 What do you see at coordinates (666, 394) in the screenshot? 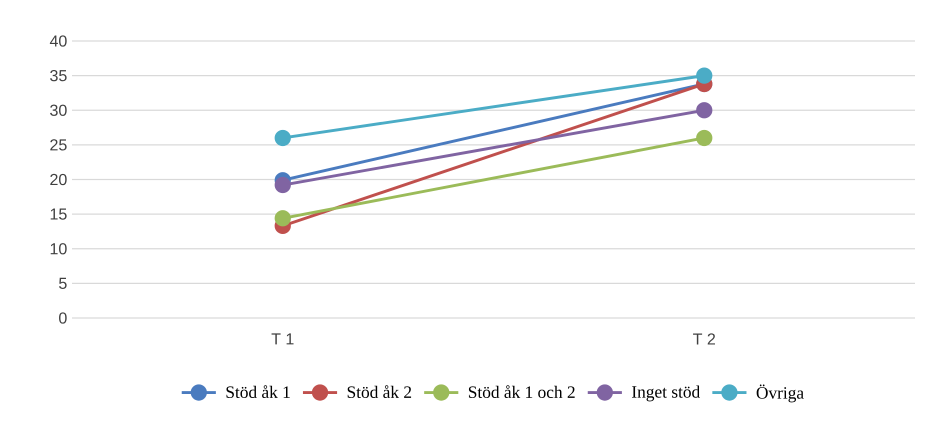
I see `legend-label: Inget stöd` at bounding box center [666, 394].